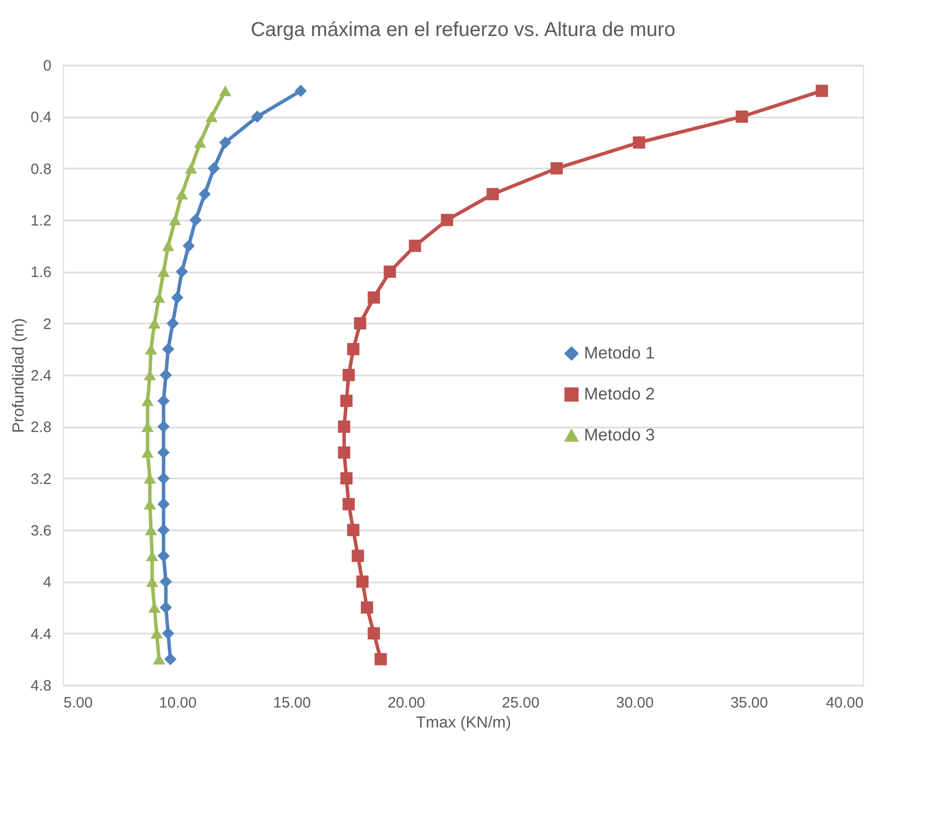 The image size is (951, 827). Describe the element at coordinates (521, 703) in the screenshot. I see `x-tick-label: 25.00` at that location.